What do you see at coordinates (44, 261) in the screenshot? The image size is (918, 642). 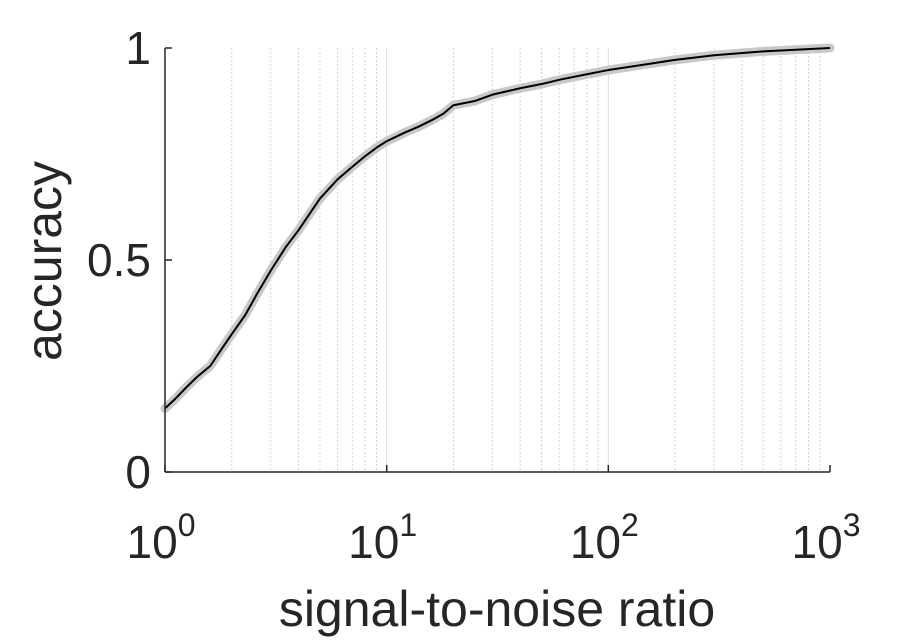 I see `y-axis-label: accuracy` at bounding box center [44, 261].